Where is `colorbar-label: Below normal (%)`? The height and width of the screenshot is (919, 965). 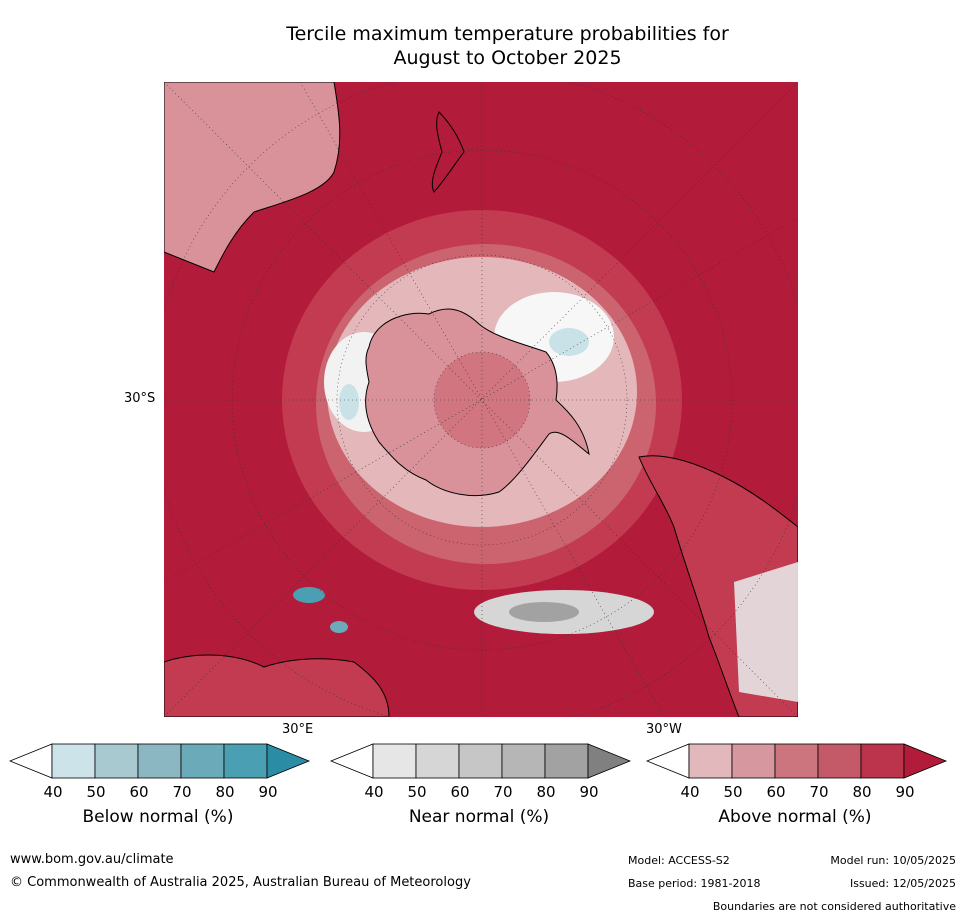 colorbar-label: Below normal (%) is located at coordinates (158, 817).